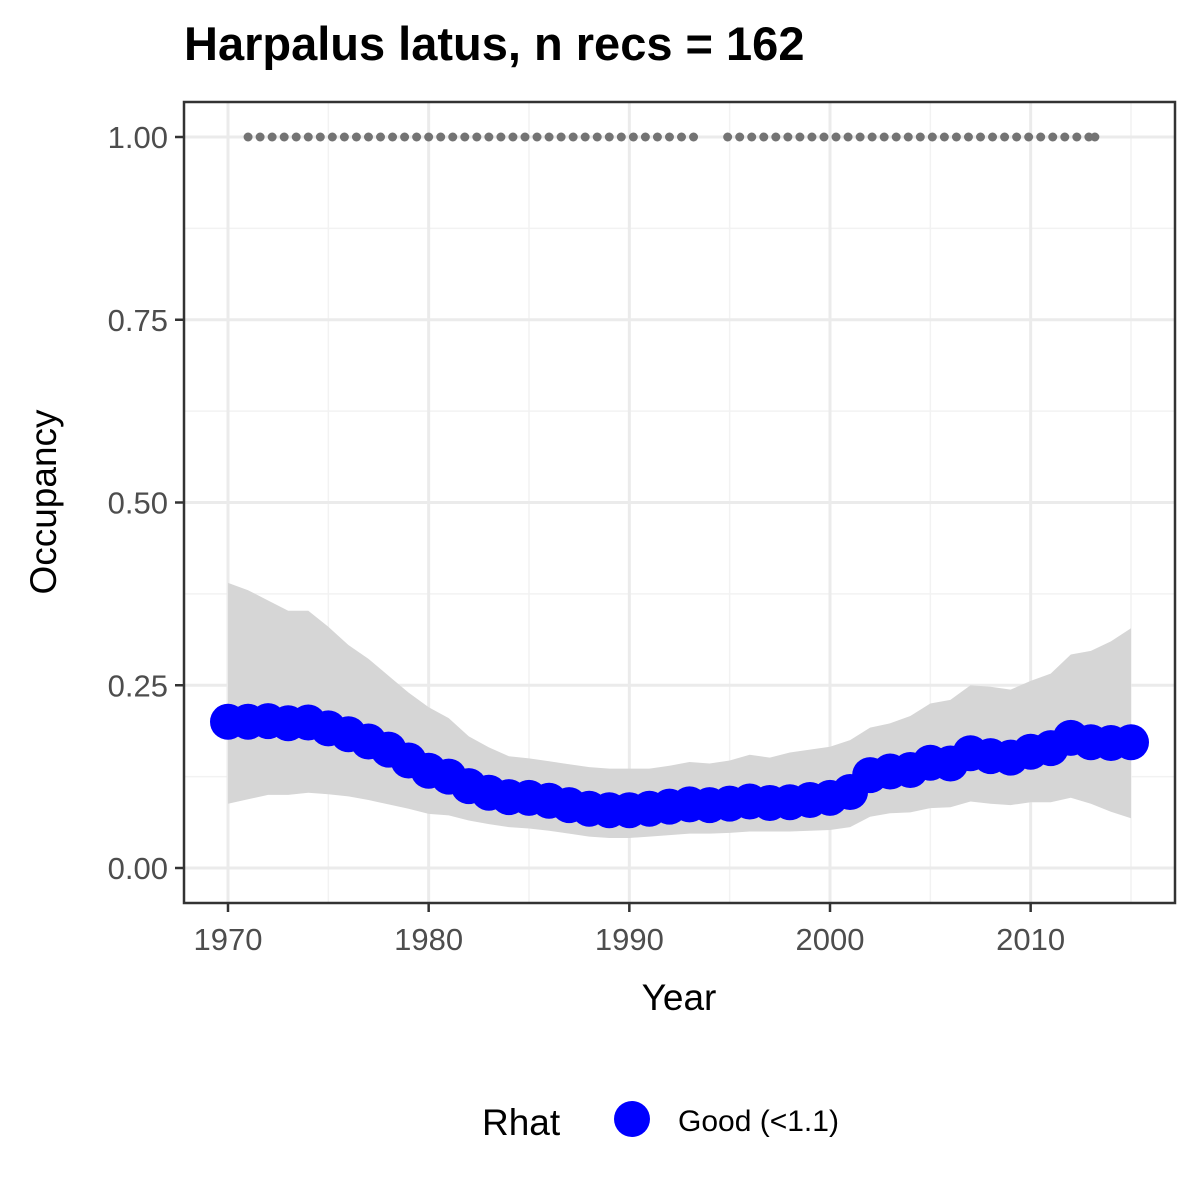  What do you see at coordinates (830, 939) in the screenshot?
I see `x-tick-label: 2000` at bounding box center [830, 939].